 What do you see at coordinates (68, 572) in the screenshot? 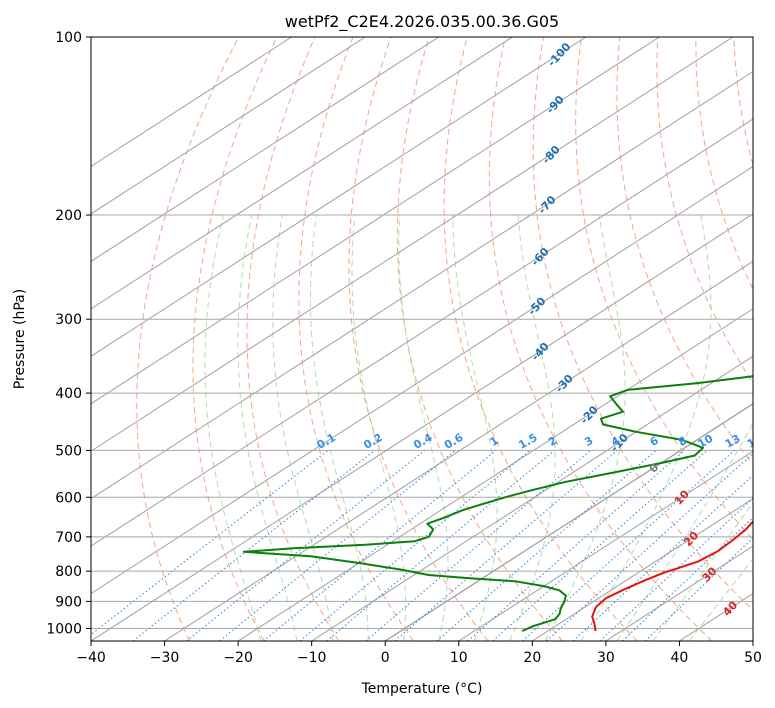
I see `y-tick-label: 800` at bounding box center [68, 572].